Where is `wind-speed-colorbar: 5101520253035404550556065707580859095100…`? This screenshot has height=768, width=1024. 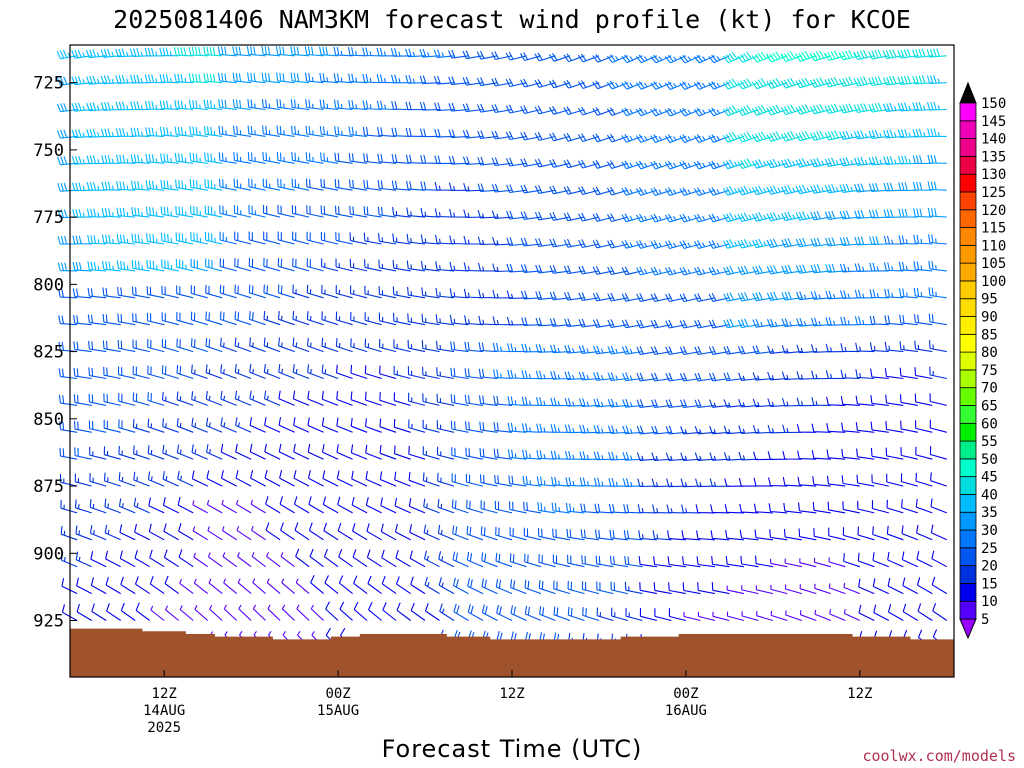 wind-speed-colorbar: 5101520253035404550556065707580859095100… is located at coordinates (982, 360).